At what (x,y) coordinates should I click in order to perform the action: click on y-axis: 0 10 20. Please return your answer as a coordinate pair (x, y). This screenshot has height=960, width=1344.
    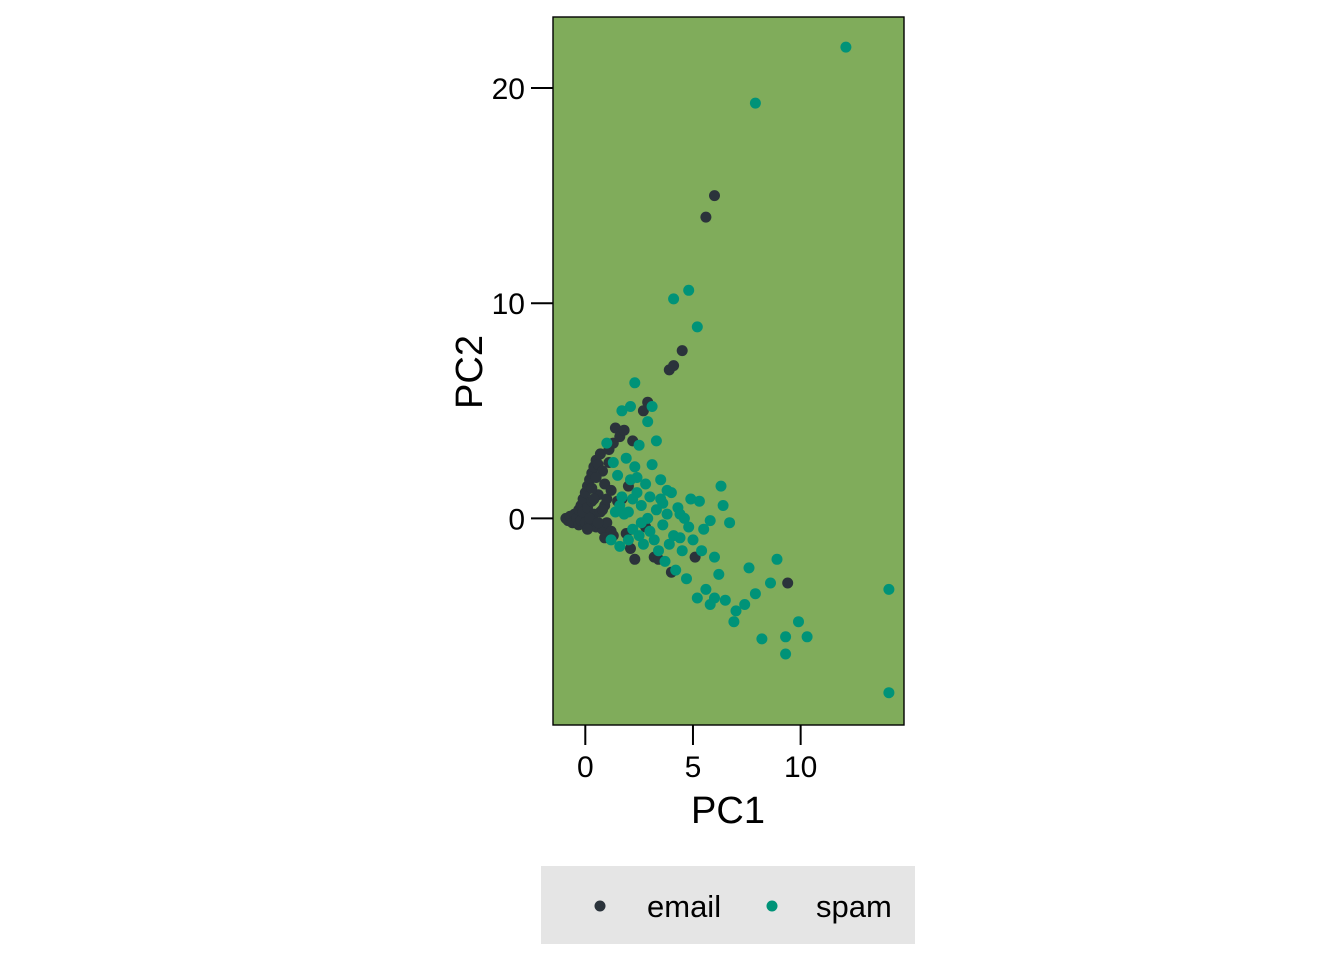
    Looking at the image, I should click on (522, 304).